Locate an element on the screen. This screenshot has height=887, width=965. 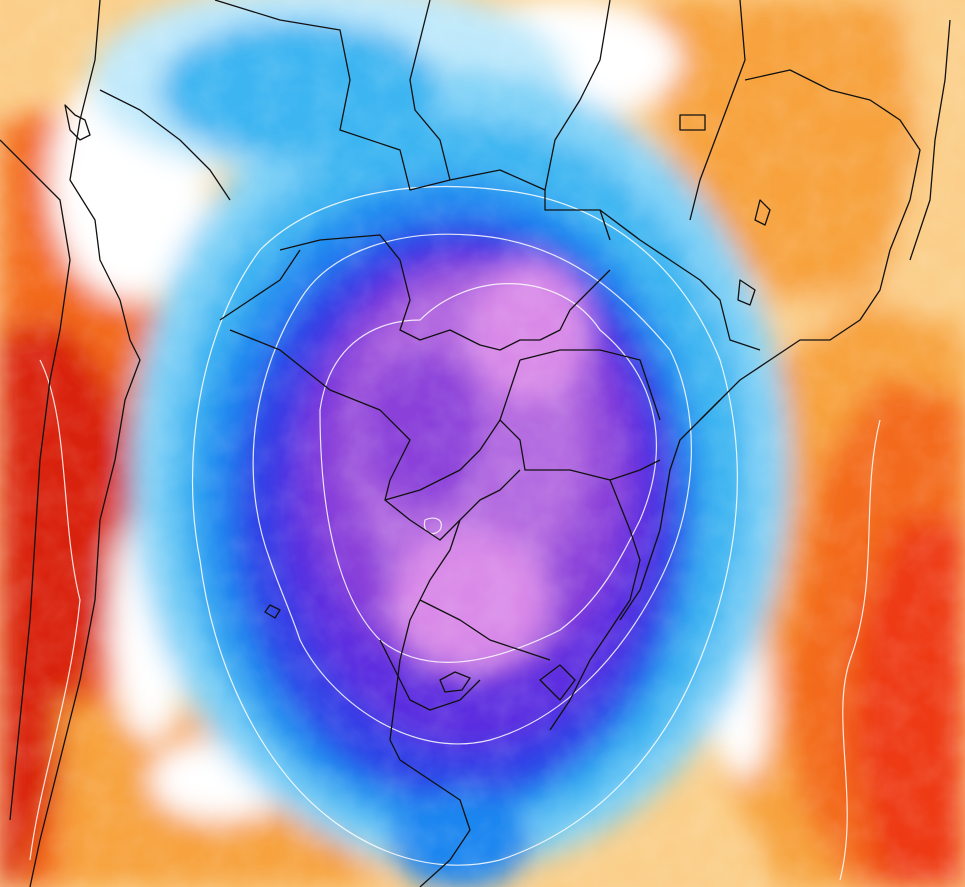
parana-border is located at coordinates (590, 385).